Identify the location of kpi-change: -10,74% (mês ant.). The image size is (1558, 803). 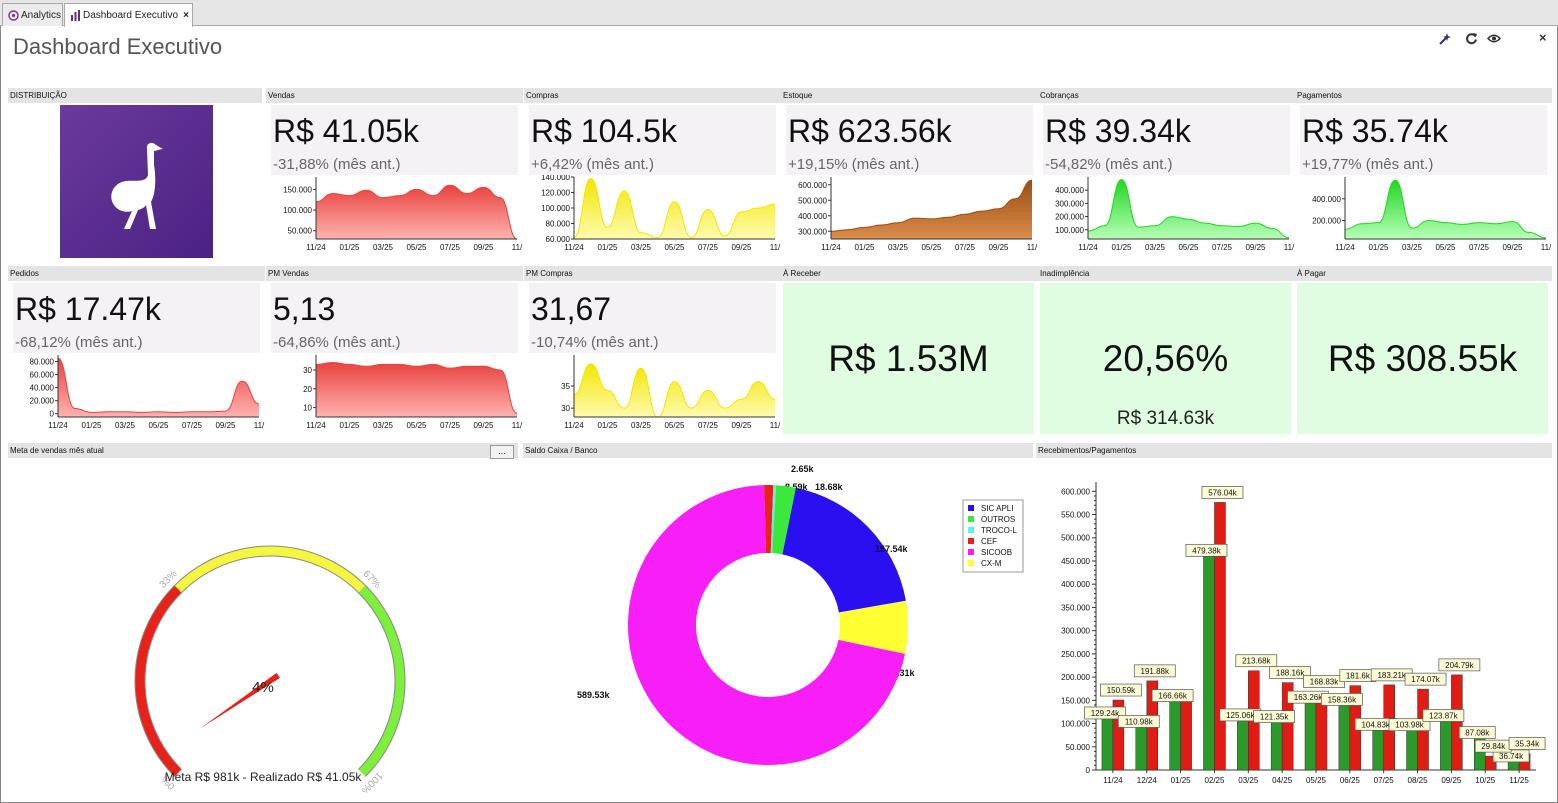
(595, 342).